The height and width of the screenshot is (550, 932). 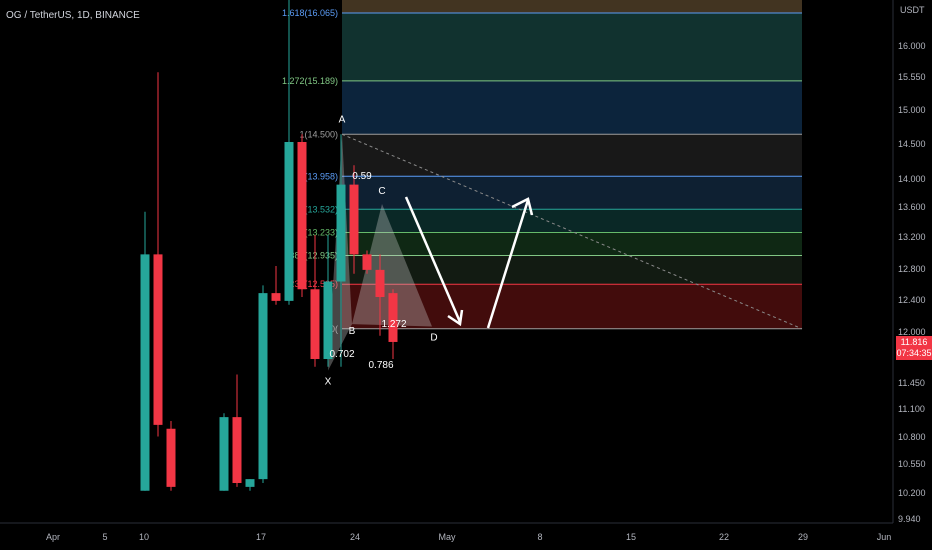 I want to click on pattern-point-B: B, so click(x=352, y=331).